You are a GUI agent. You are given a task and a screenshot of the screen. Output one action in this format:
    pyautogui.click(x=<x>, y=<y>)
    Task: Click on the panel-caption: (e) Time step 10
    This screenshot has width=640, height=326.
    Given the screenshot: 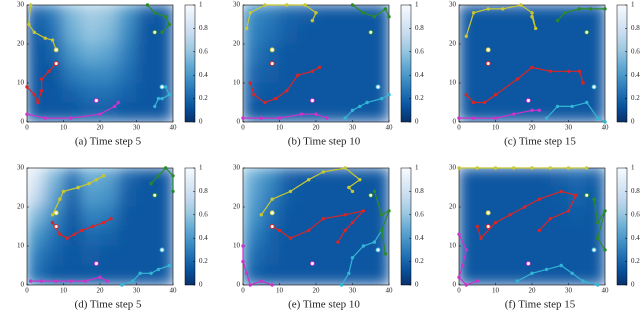 What is the action you would take?
    pyautogui.click(x=324, y=305)
    